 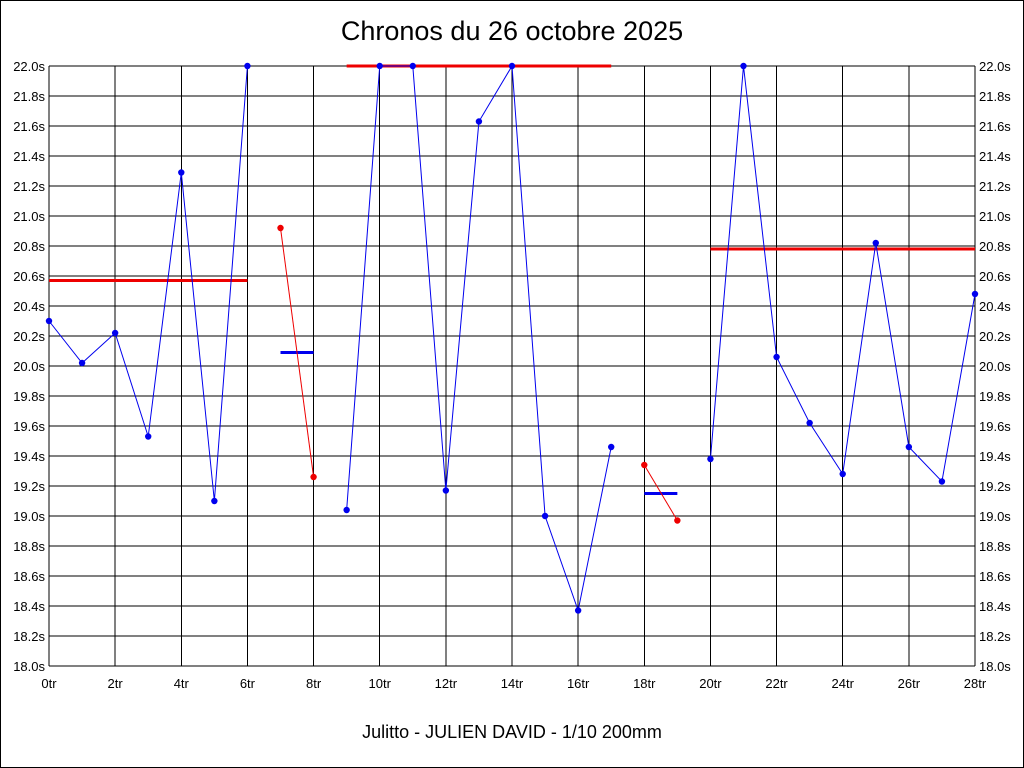 I want to click on y-tick-label-left: 19.6s, so click(x=29, y=426).